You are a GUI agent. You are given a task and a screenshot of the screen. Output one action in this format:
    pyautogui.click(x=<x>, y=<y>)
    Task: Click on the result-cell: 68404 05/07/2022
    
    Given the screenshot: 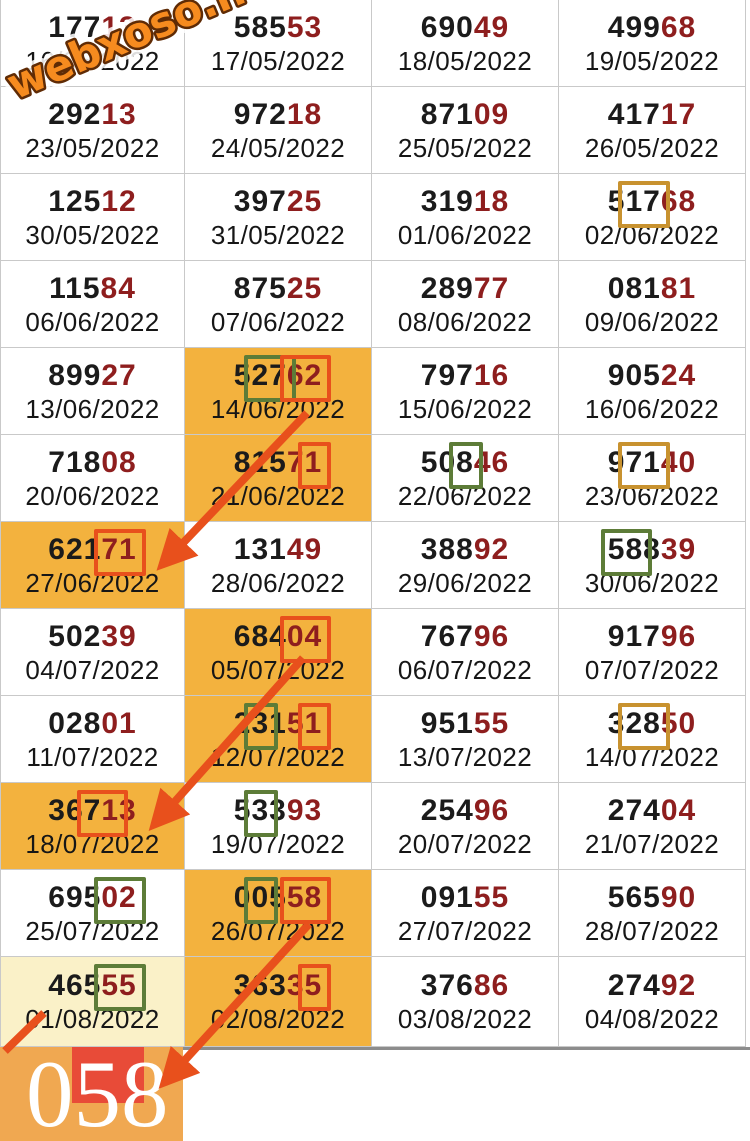 What is the action you would take?
    pyautogui.click(x=278, y=652)
    